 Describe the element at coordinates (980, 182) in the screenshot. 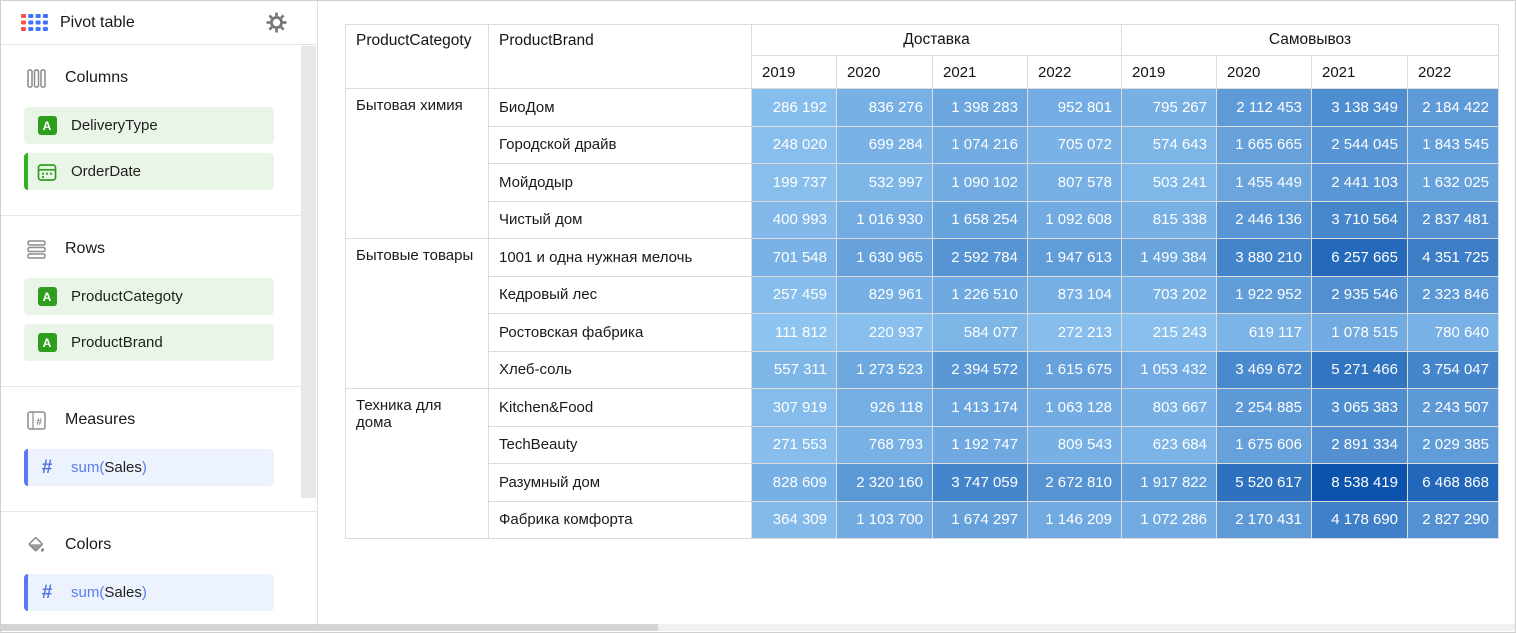

I see `value-cell: 1 090 102` at that location.